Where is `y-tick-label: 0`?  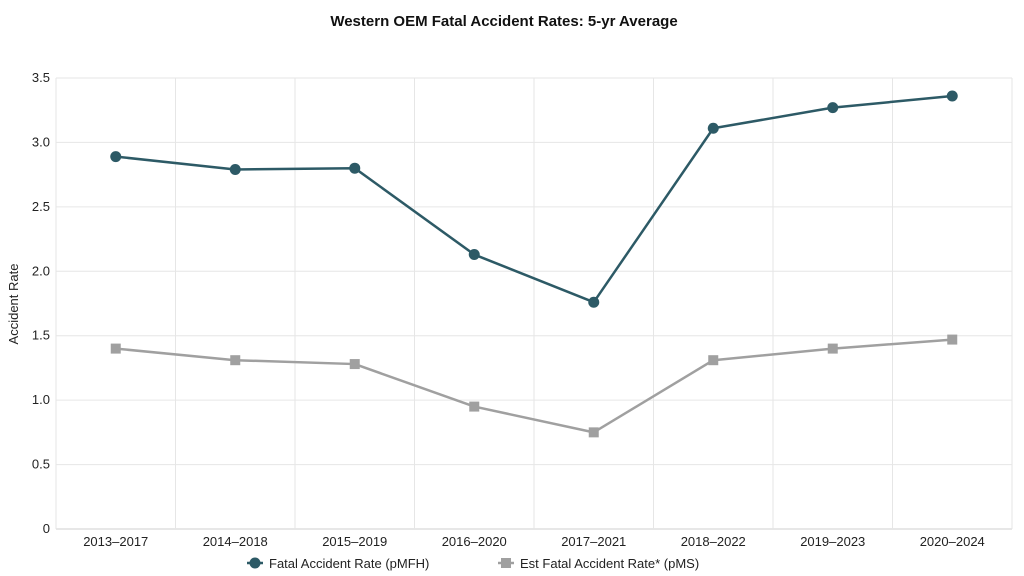 y-tick-label: 0 is located at coordinates (46, 528).